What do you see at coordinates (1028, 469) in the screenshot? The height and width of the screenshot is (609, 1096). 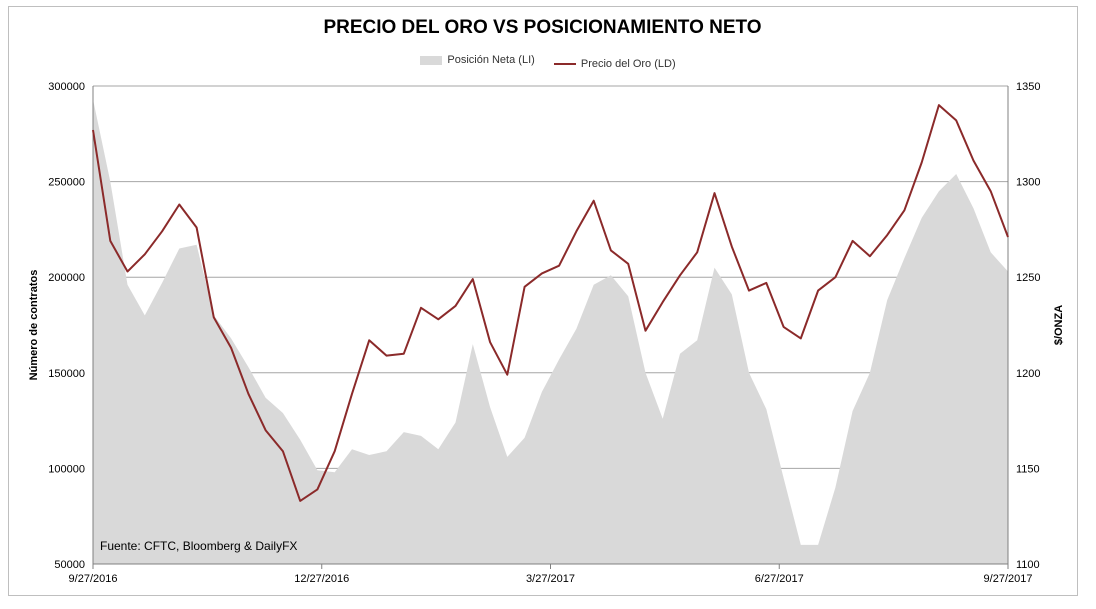 I see `right-tick-label: 1150` at bounding box center [1028, 469].